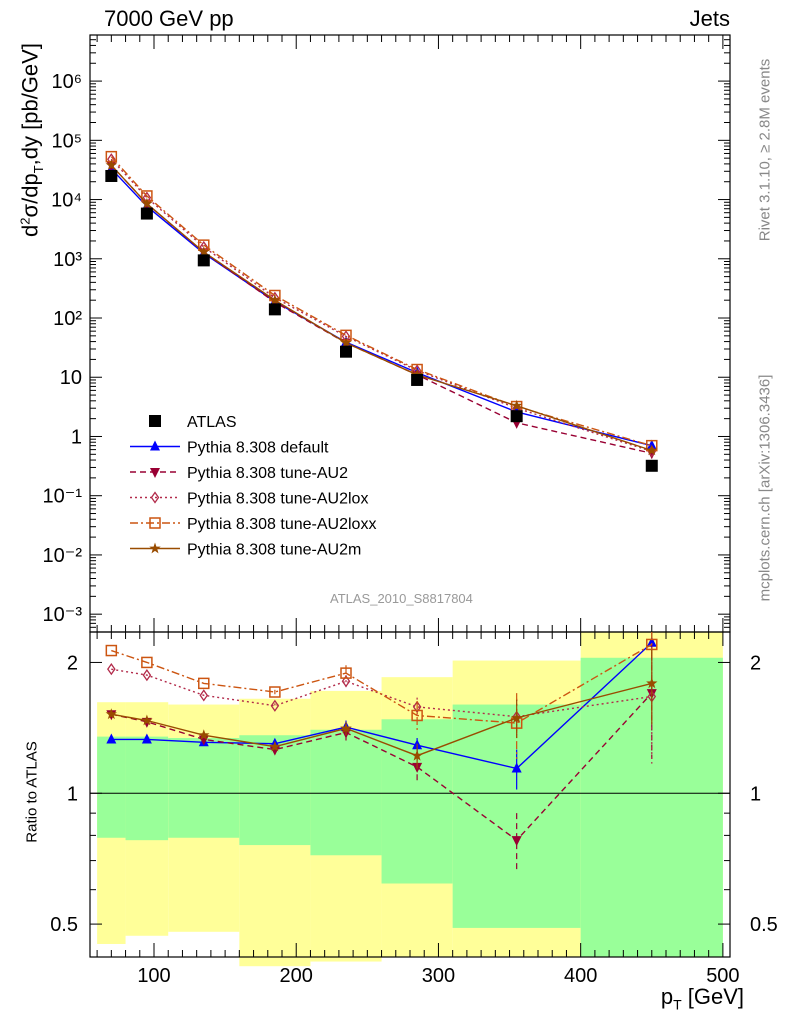  I want to click on ratio-y-tick-label-right: 2, so click(755, 663).